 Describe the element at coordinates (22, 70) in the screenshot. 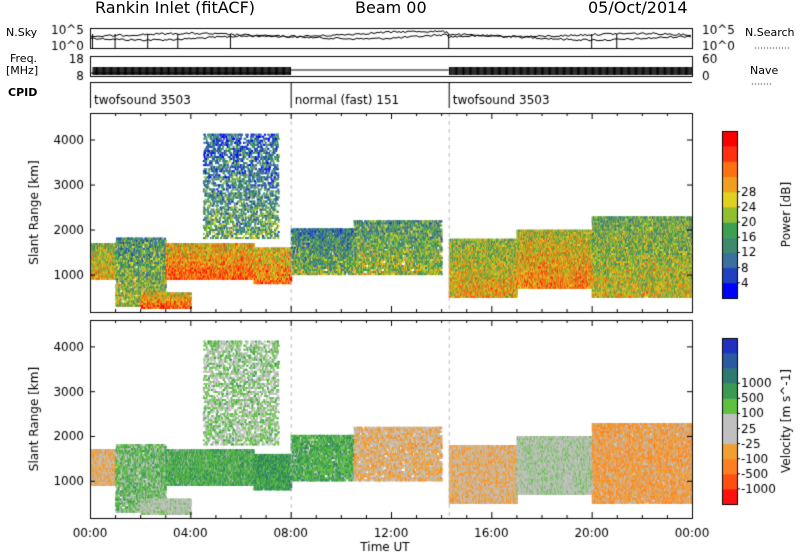

I see `freq-unit: [MHz]` at that location.